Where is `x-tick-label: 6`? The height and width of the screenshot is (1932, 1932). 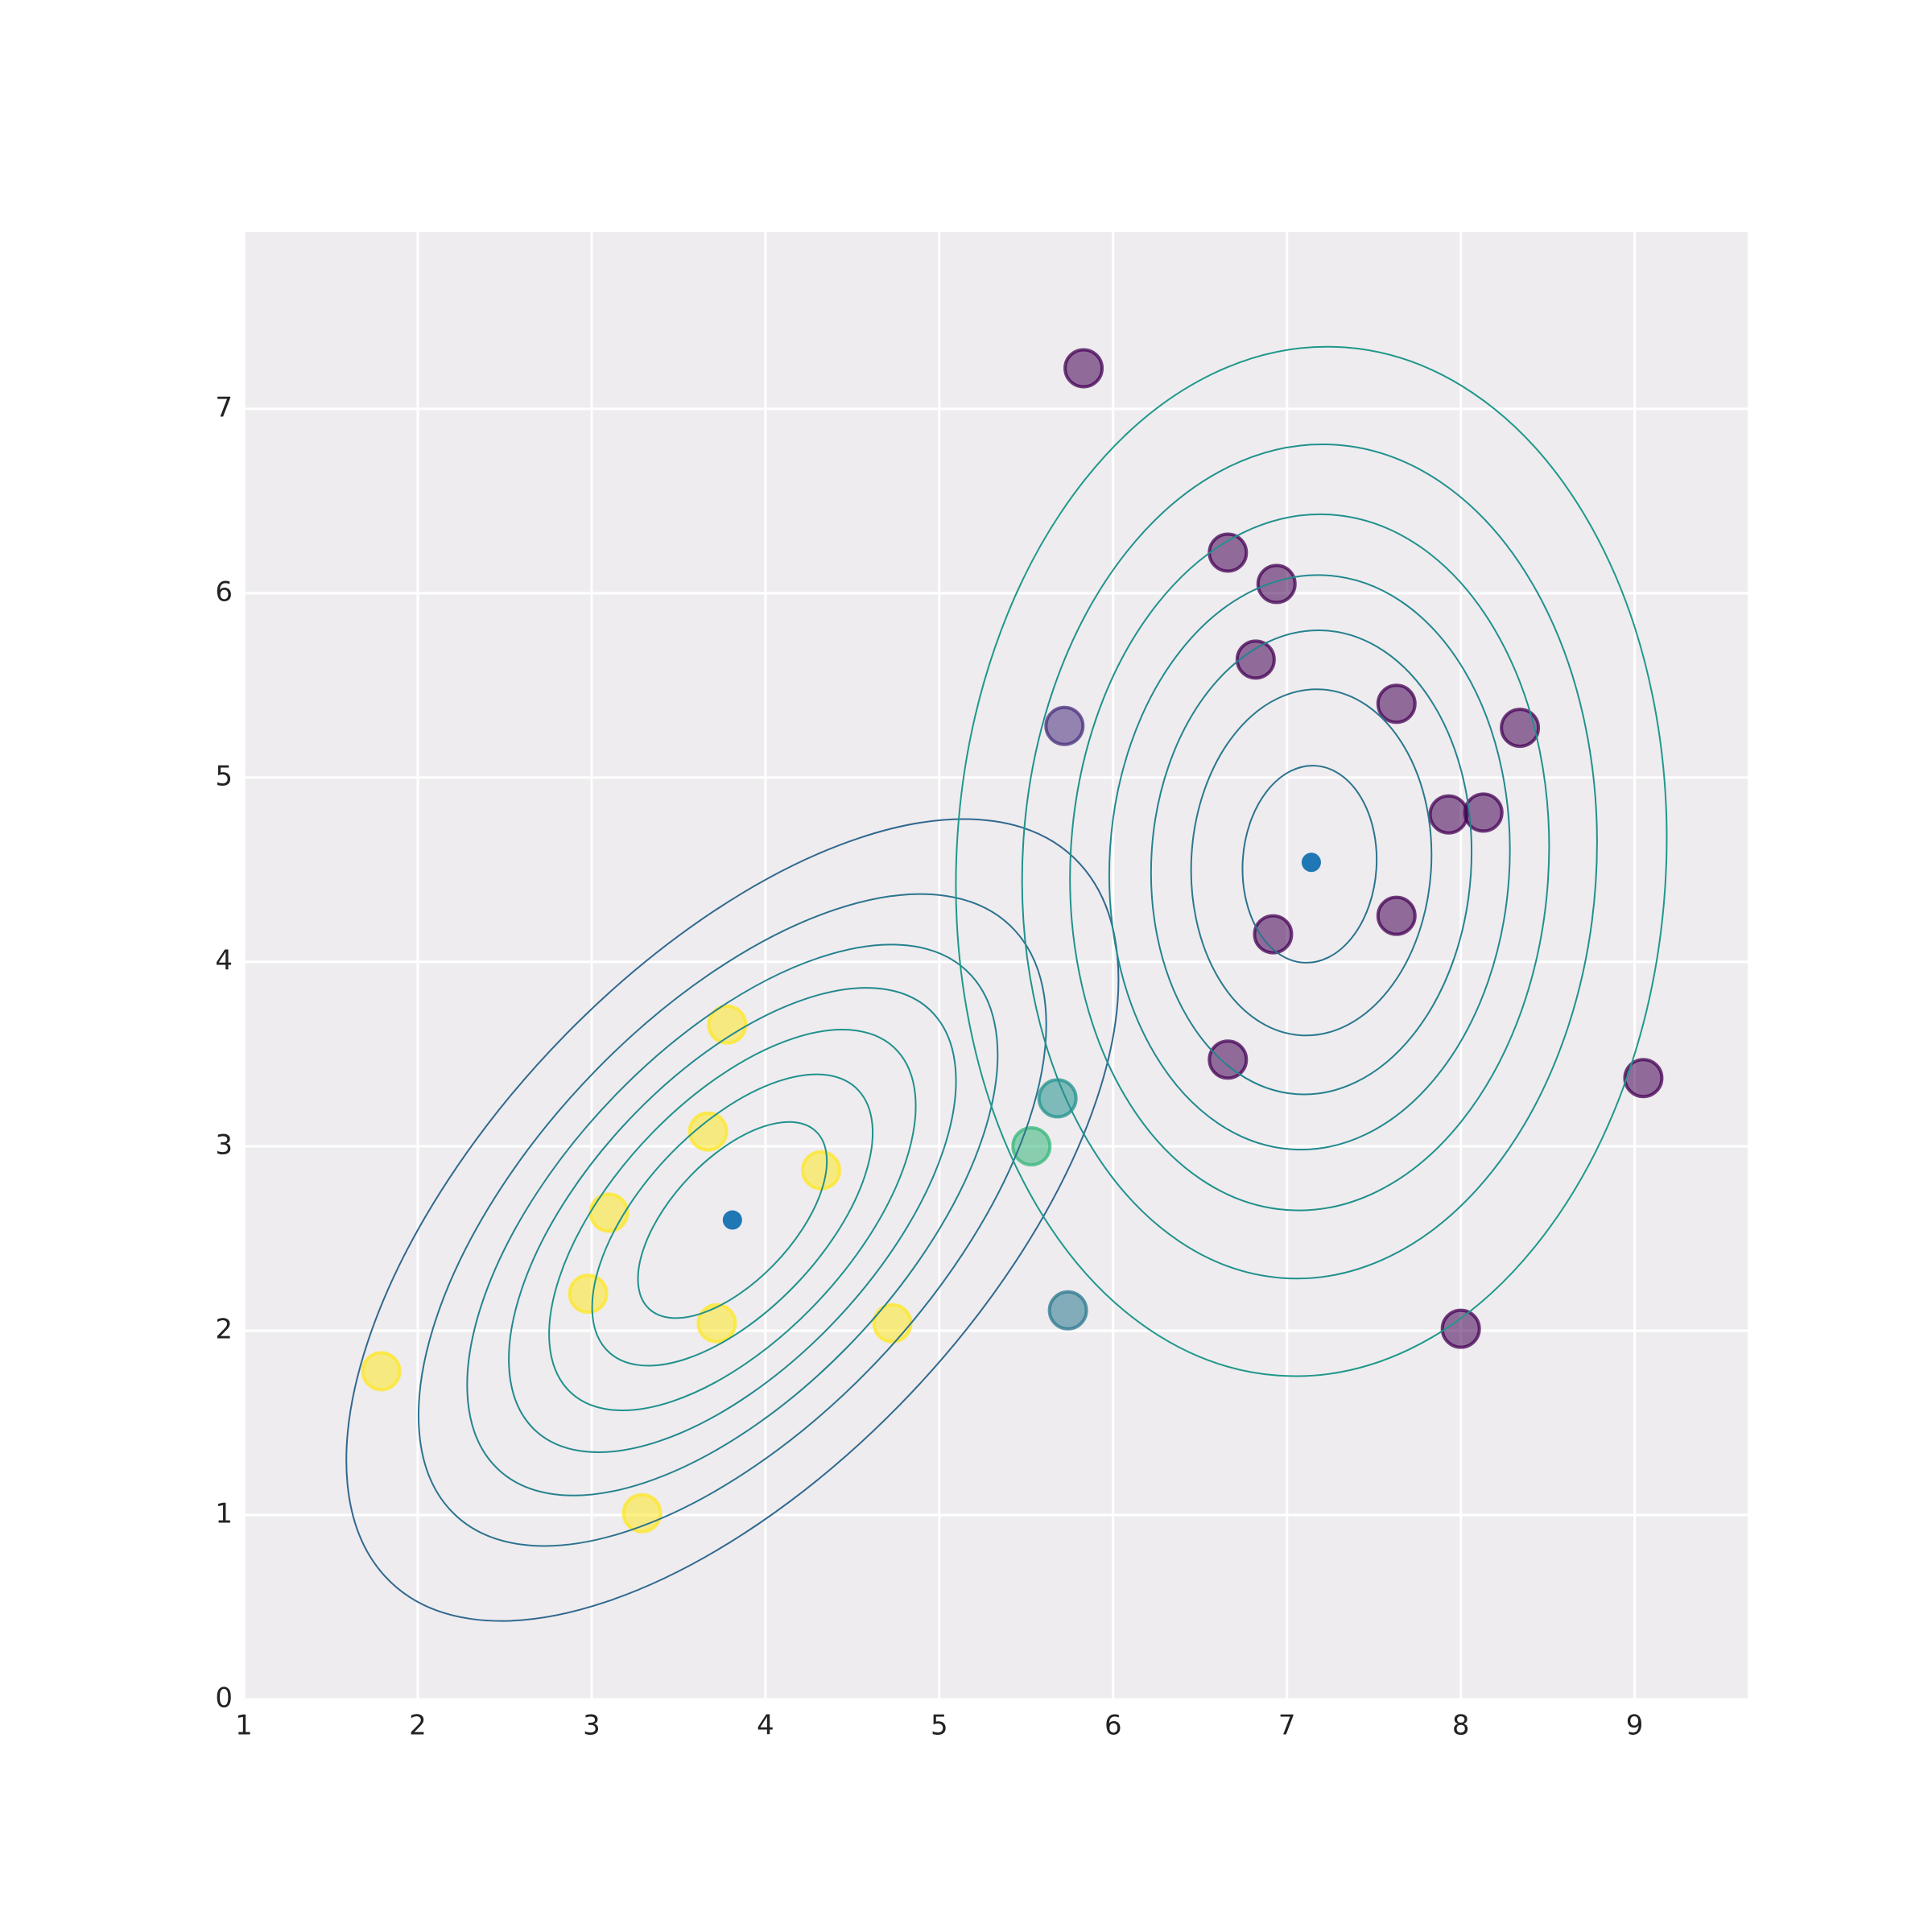 x-tick-label: 6 is located at coordinates (1113, 1726).